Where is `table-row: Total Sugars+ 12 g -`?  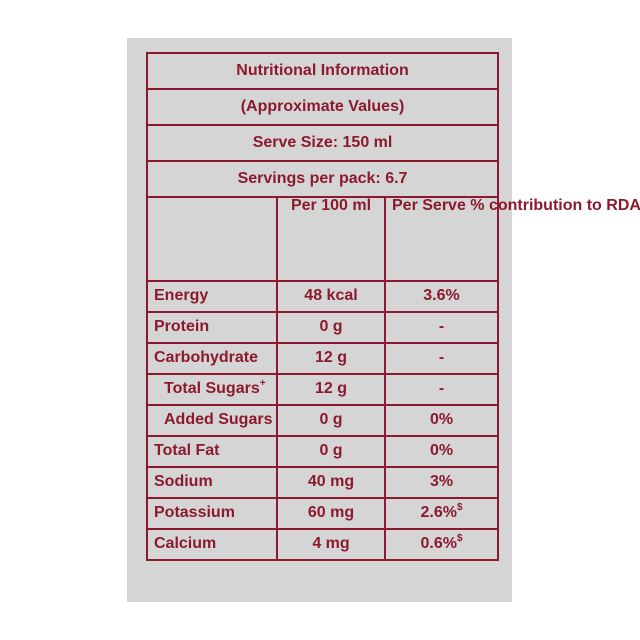
table-row: Total Sugars+ 12 g - is located at coordinates (323, 389).